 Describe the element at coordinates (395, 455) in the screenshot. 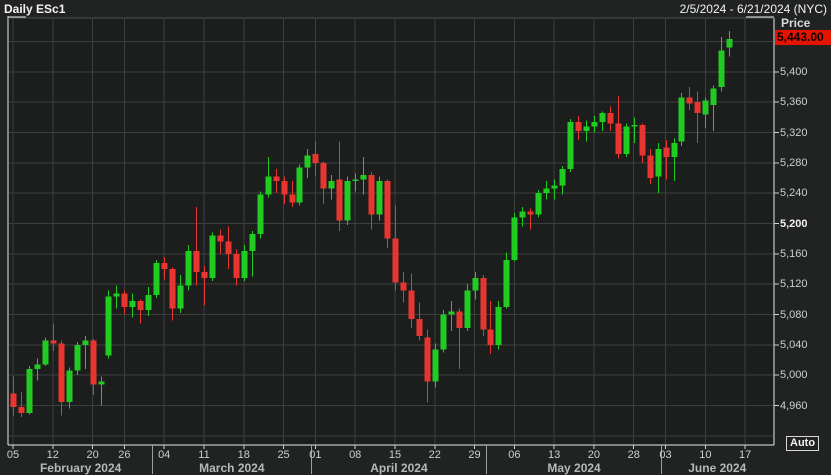

I see `x-axis-day-label: 15` at that location.